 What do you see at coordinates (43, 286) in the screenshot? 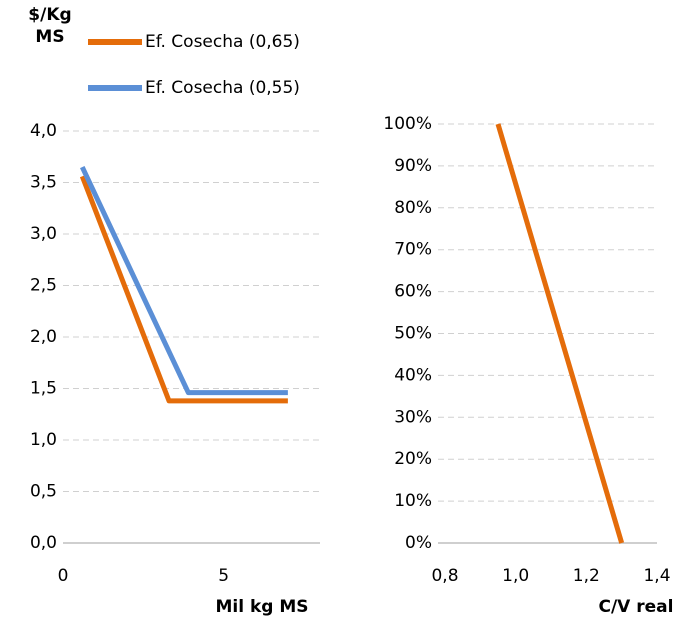
I see `y-tick-label: 2,5` at bounding box center [43, 286].